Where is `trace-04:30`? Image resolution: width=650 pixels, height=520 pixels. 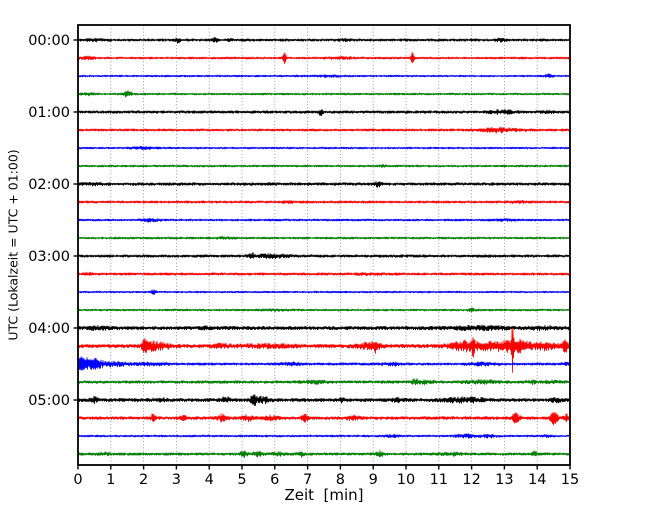
trace-04:30 is located at coordinates (324, 363).